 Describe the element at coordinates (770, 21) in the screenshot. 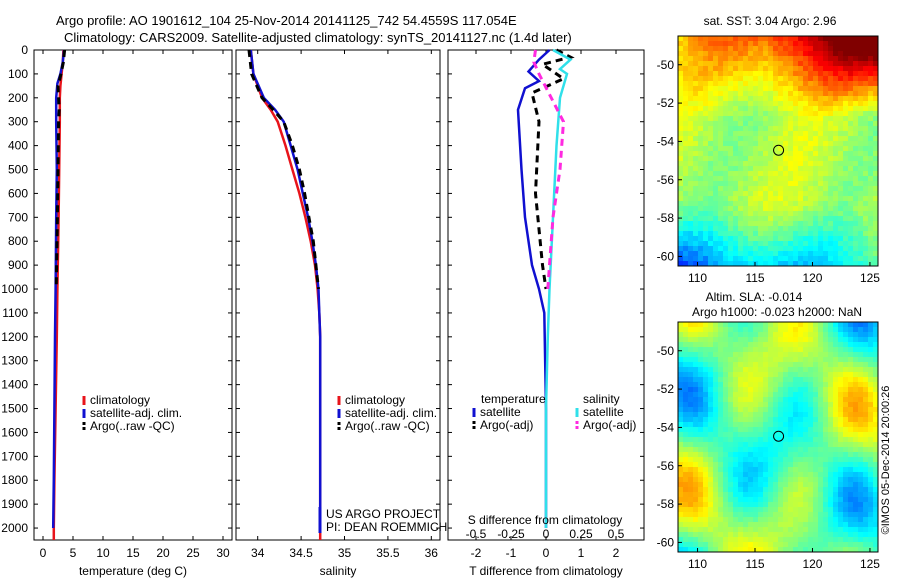

I see `sst-map-title: sat. SST: 3.04 Argo: 2.96` at that location.